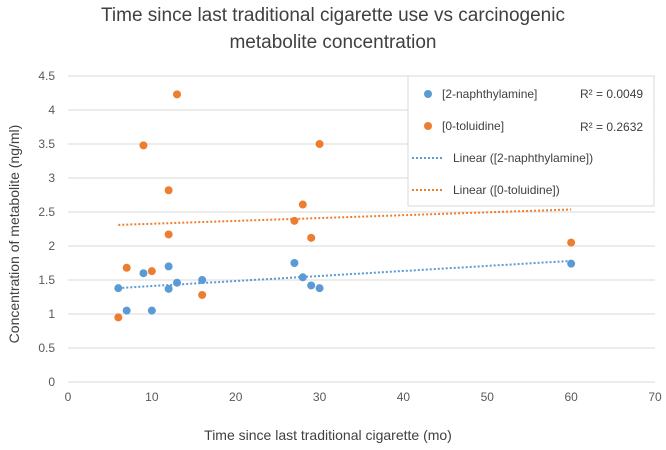  Describe the element at coordinates (320, 397) in the screenshot. I see `x-tick-label: 30` at that location.